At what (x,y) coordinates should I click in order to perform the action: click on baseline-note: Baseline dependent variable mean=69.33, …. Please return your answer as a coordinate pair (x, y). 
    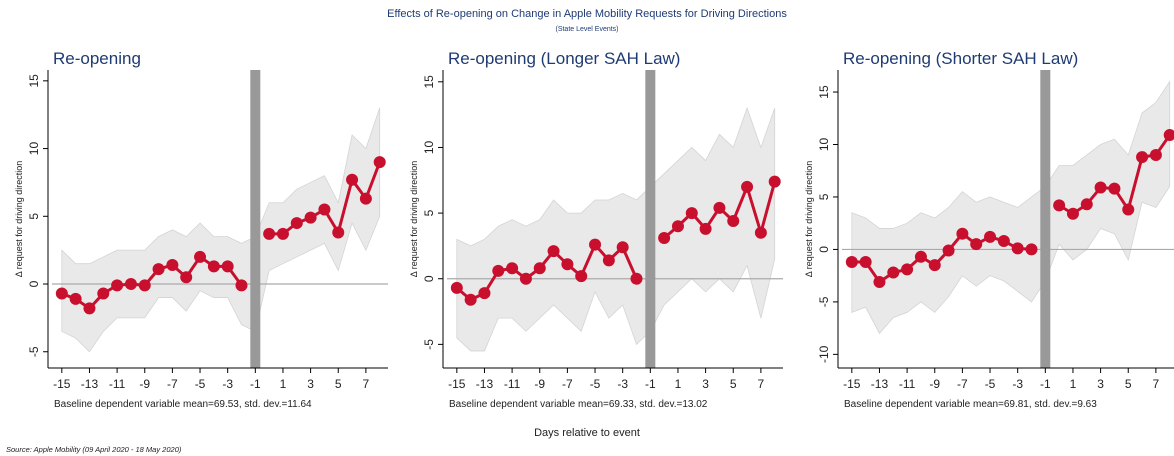
    Looking at the image, I should click on (578, 404).